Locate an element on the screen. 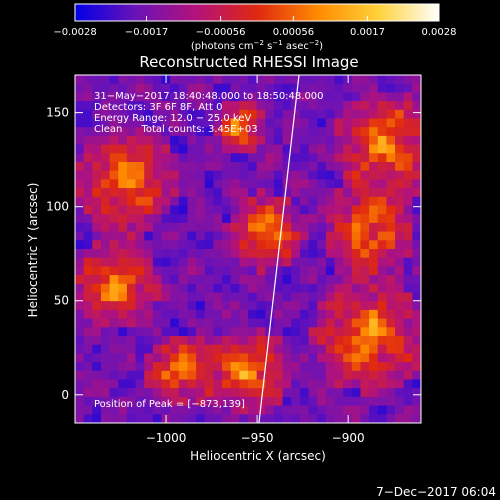 This screenshot has height=500, width=500. colorbar-tick-label: 0.00056 is located at coordinates (293, 32).